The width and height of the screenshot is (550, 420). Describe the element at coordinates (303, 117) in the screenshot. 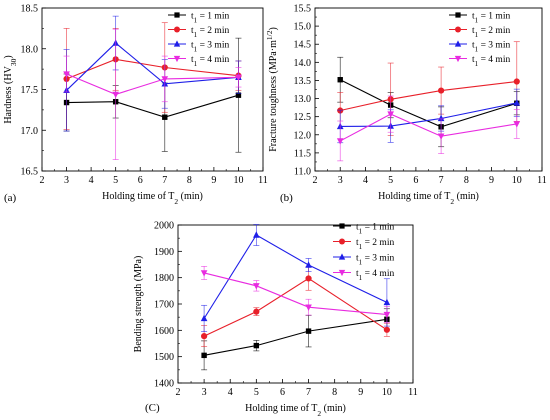

I see `y-tick-label: 12.5` at that location.